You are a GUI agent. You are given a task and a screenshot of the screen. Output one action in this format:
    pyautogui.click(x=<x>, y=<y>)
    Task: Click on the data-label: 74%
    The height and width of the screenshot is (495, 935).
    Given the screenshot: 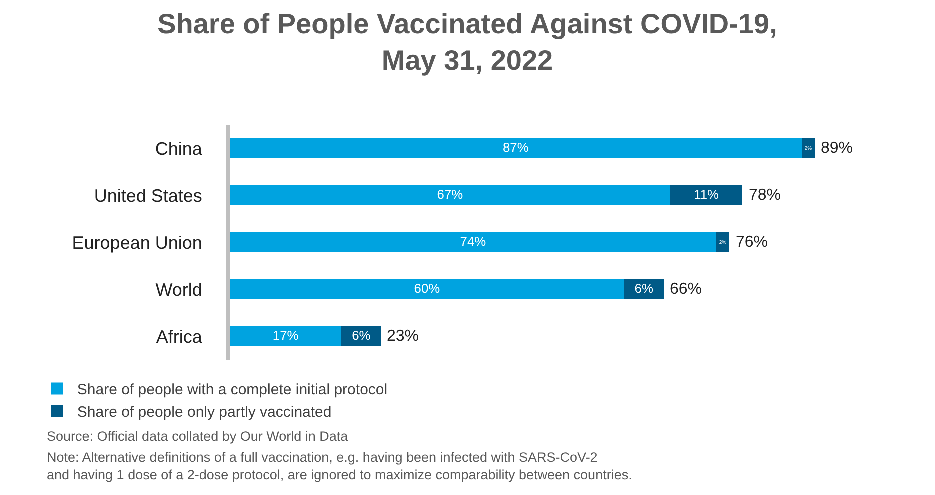 What is the action you would take?
    pyautogui.click(x=473, y=242)
    